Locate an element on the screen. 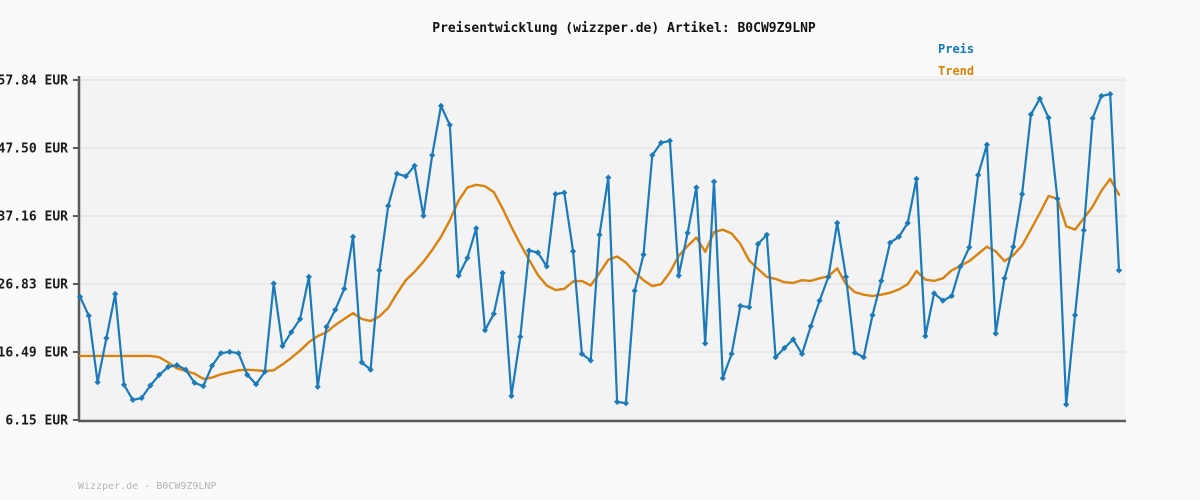  watermark-text: Wizzper.de - B0CW9Z9LNP is located at coordinates (147, 486).